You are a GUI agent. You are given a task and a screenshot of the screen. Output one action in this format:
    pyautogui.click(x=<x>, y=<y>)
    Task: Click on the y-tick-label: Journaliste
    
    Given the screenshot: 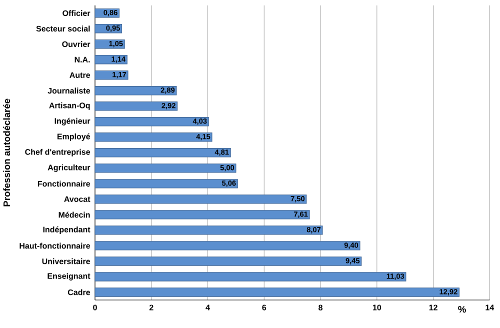 What is the action you would take?
    pyautogui.click(x=69, y=91)
    